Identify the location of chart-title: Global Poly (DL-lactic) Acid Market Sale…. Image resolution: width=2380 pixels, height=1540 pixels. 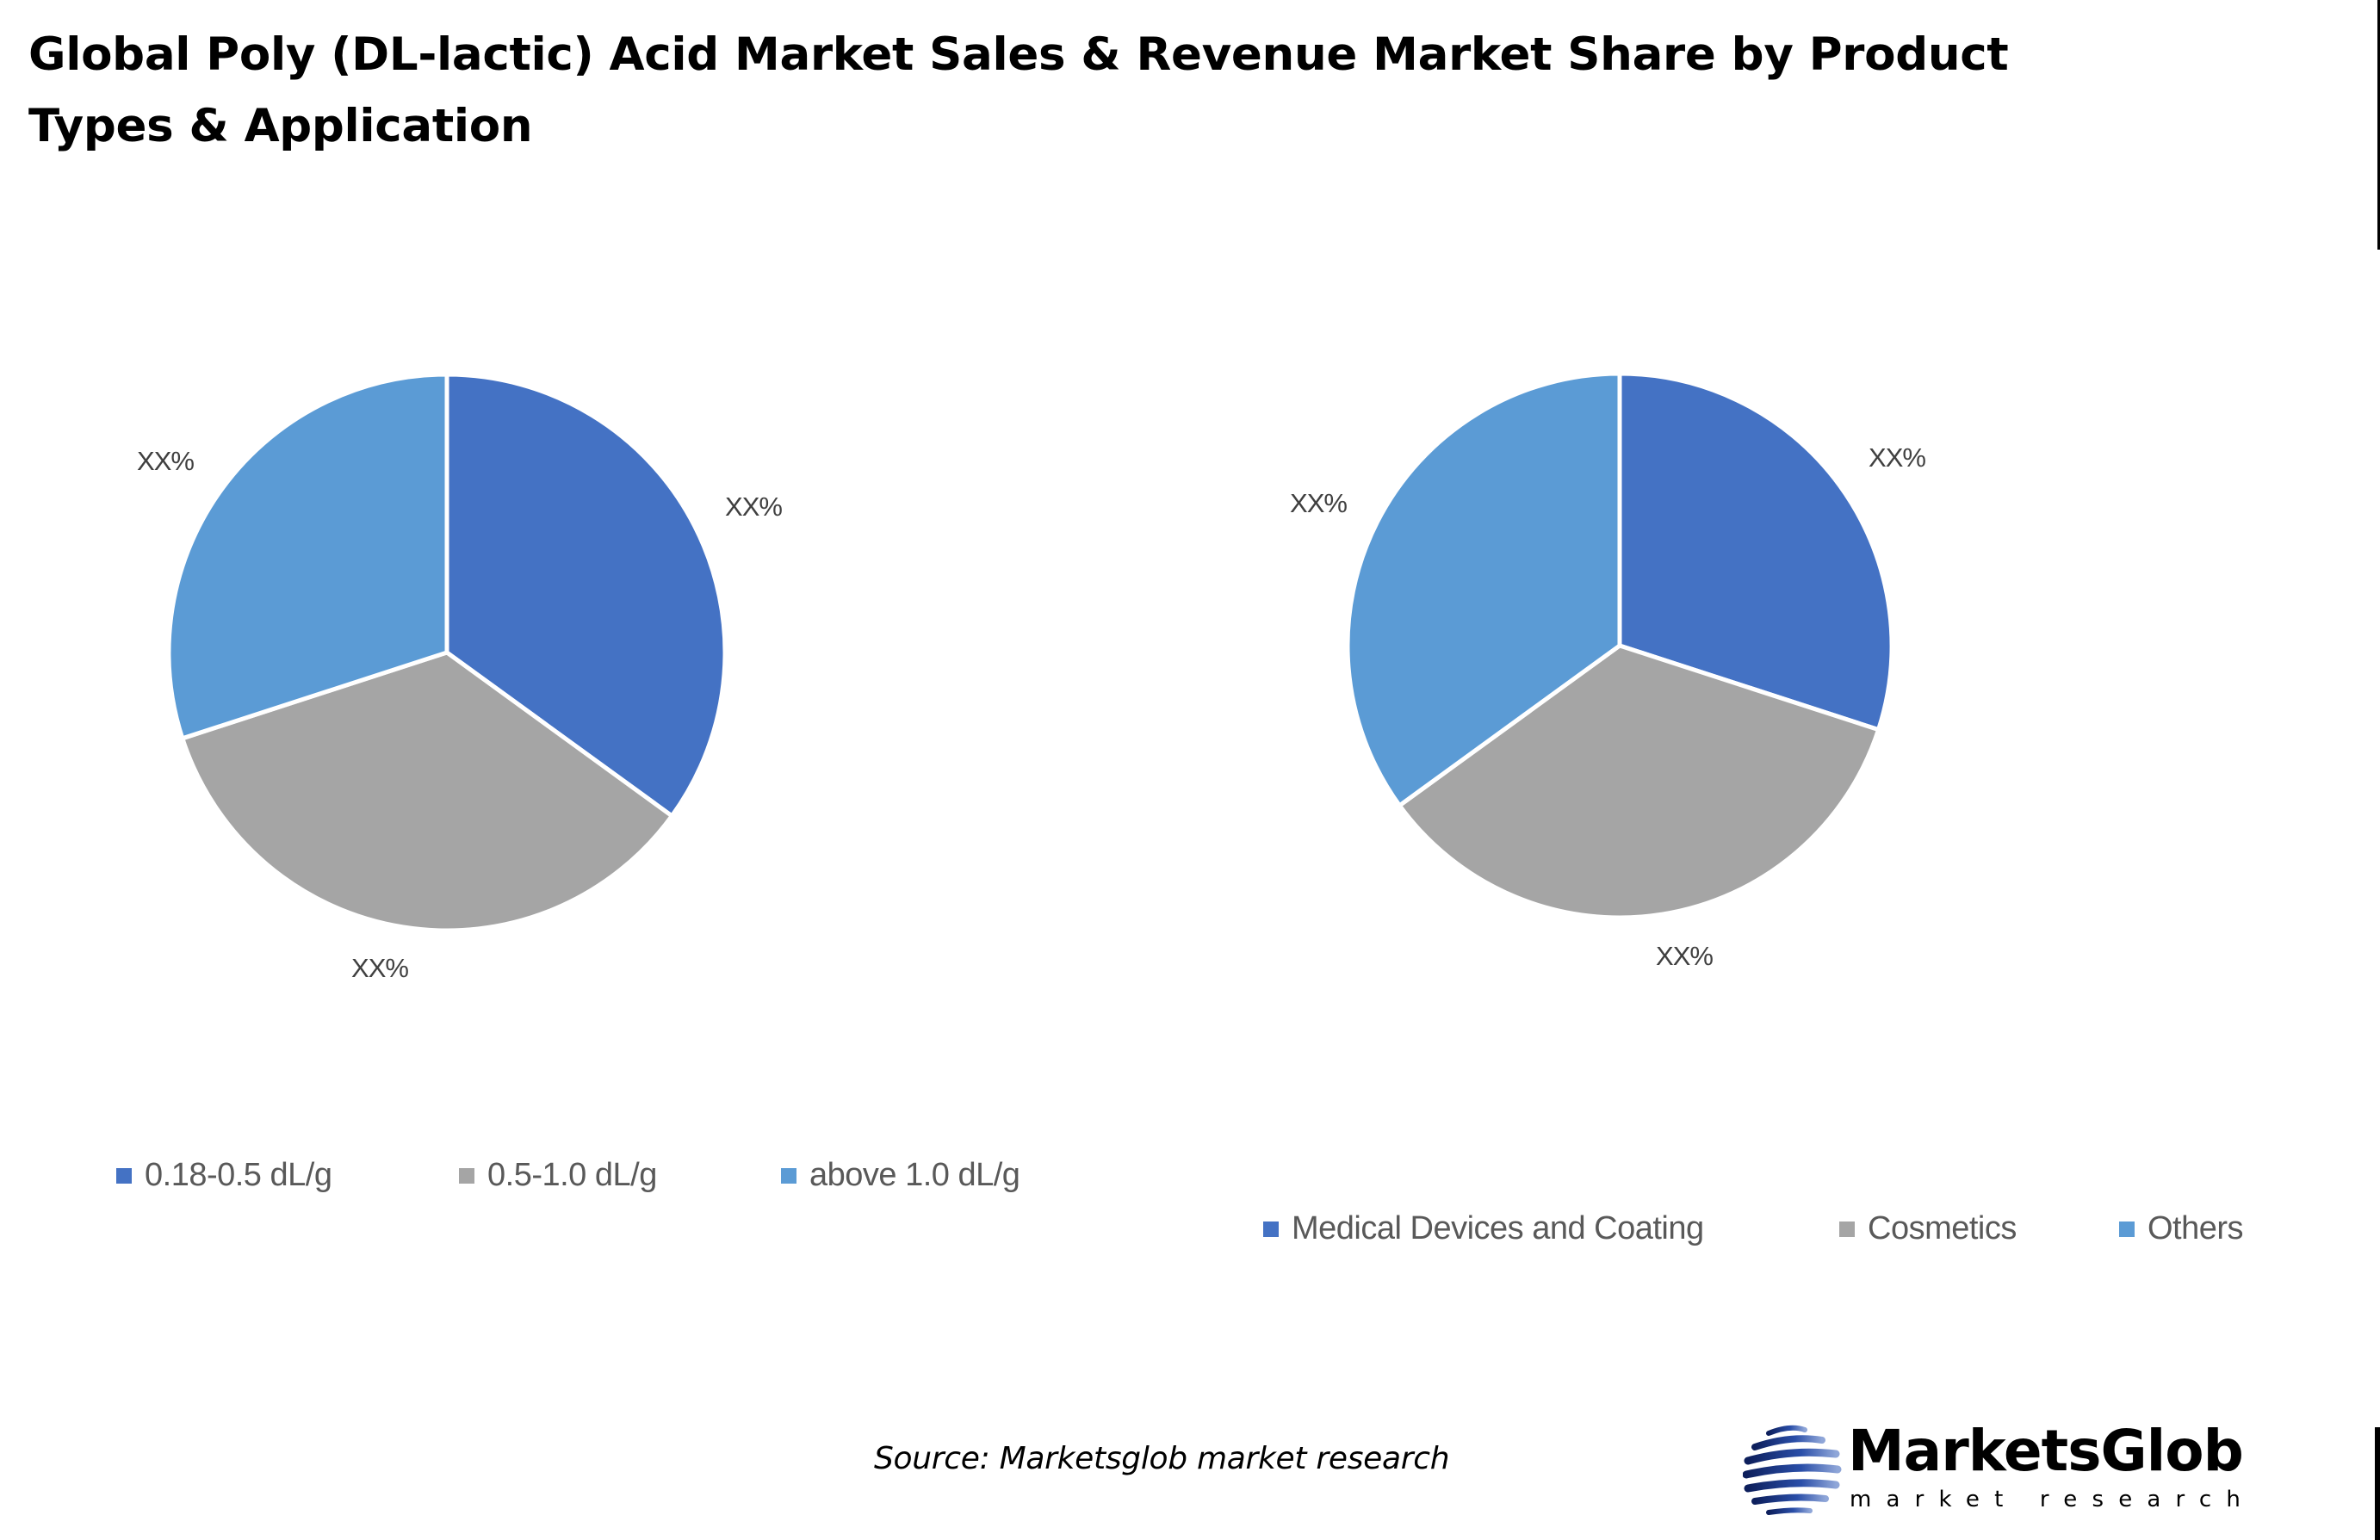
(1019, 90).